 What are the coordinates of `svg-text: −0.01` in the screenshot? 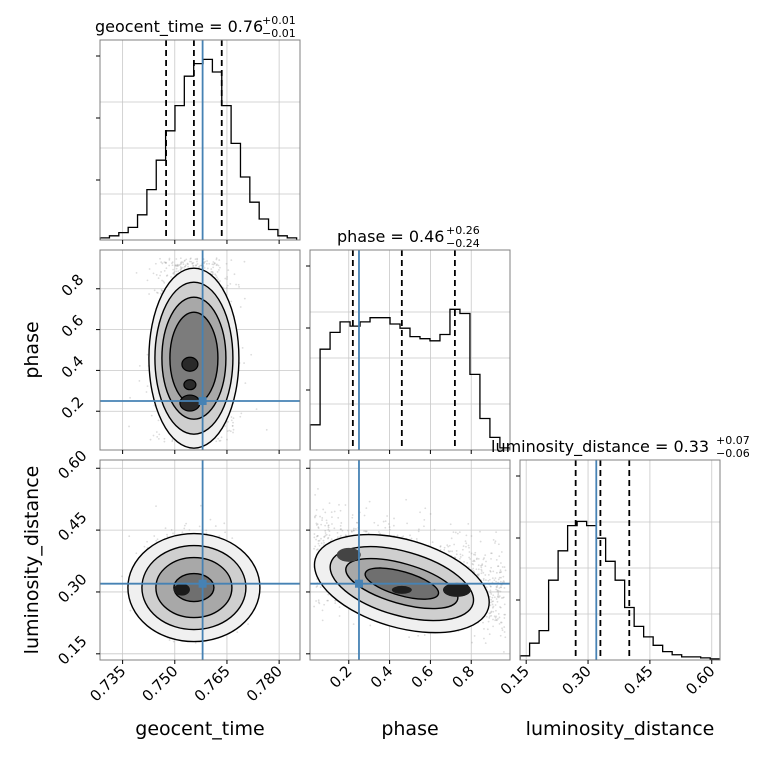 It's located at (279, 33).